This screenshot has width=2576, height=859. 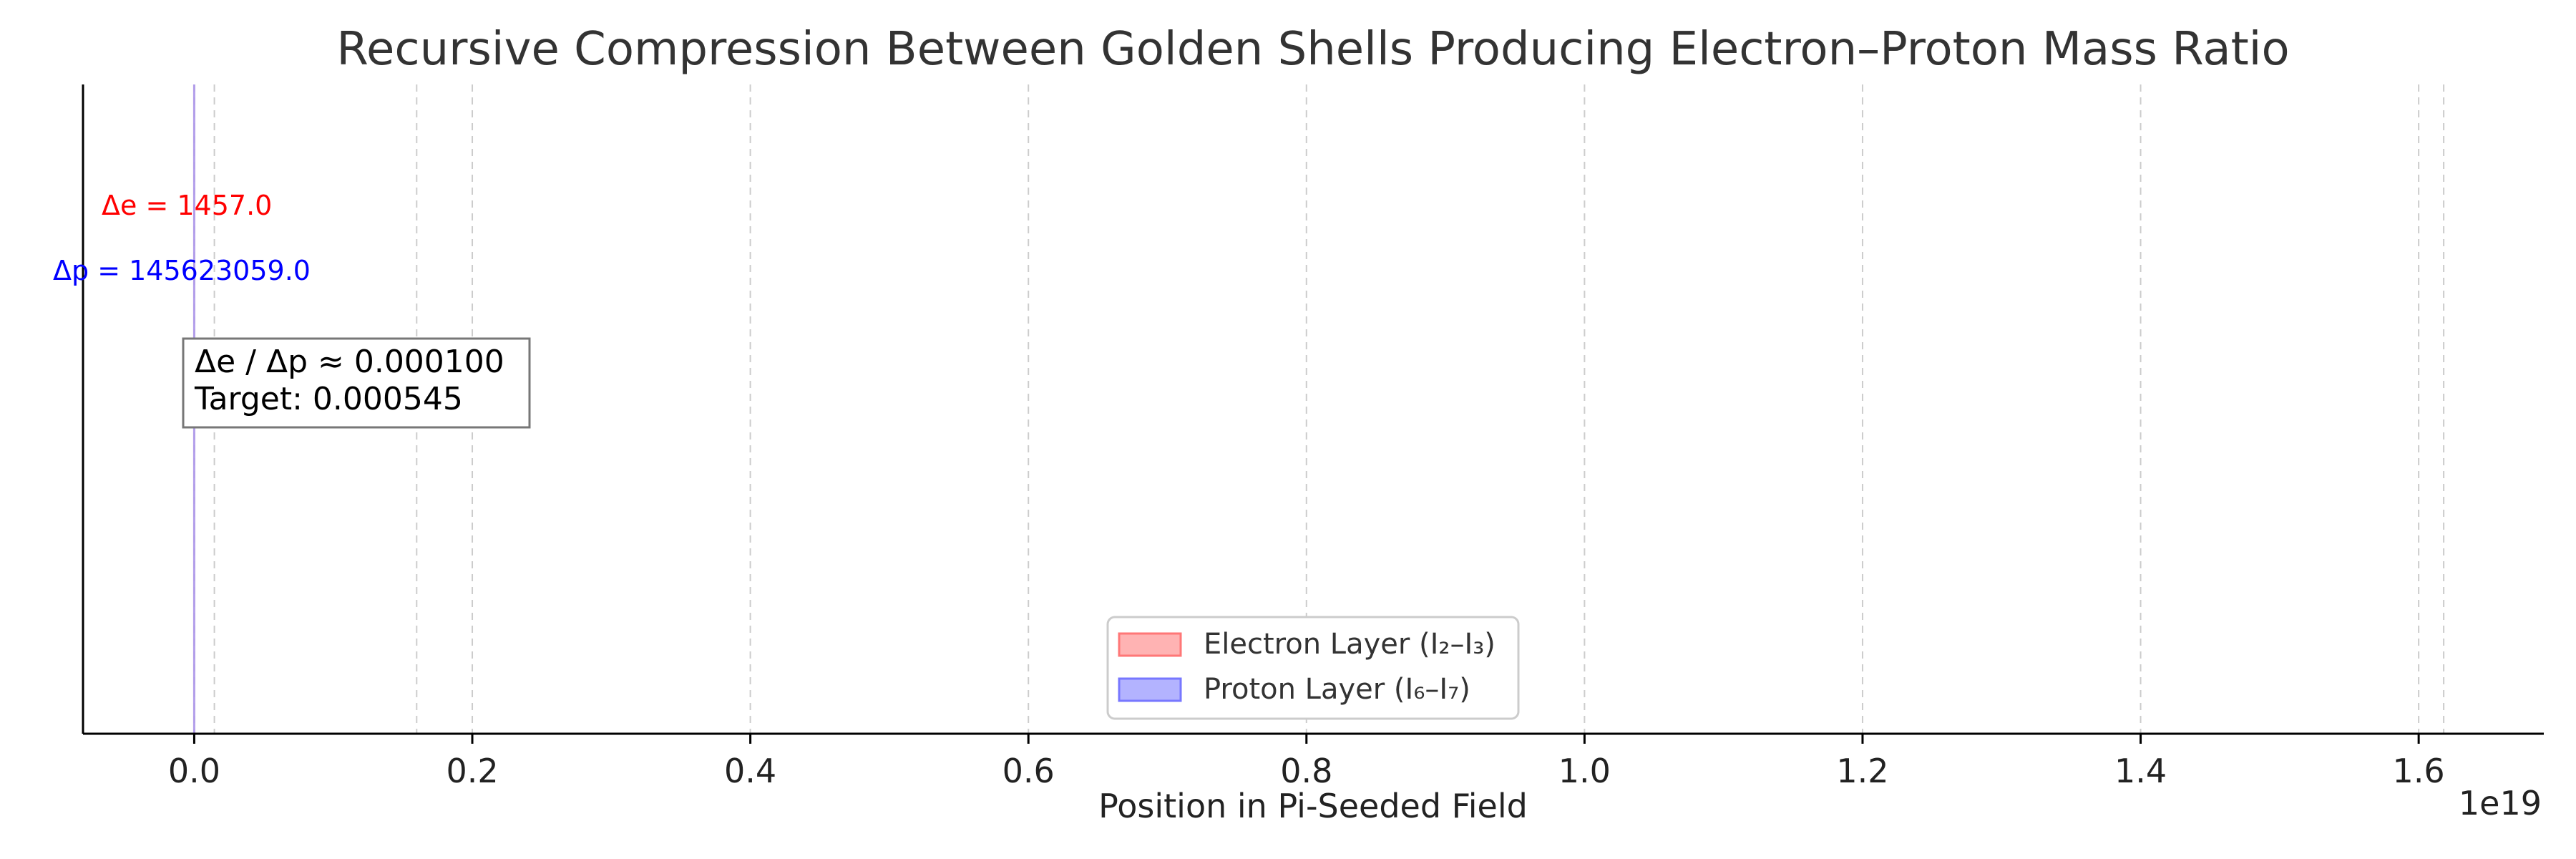 I want to click on x-tick-label: 1.0, so click(x=1584, y=771).